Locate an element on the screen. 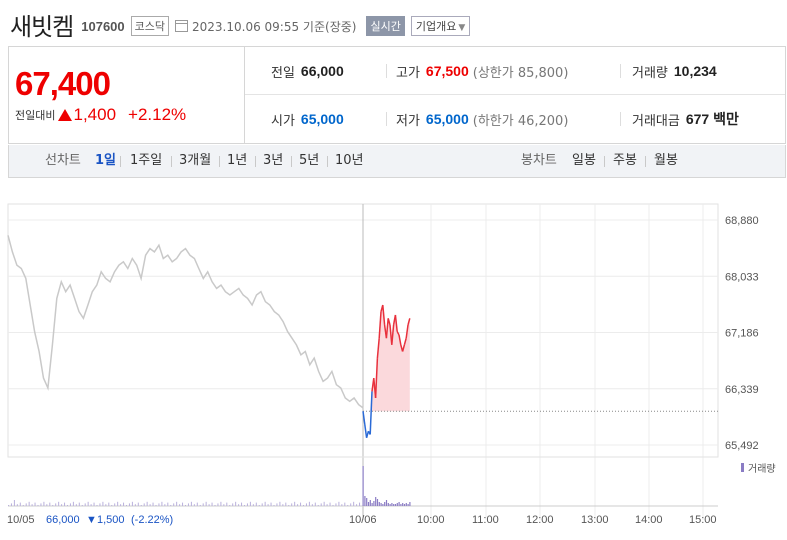 The image size is (787, 540). tab-1day: 1일 is located at coordinates (106, 160).